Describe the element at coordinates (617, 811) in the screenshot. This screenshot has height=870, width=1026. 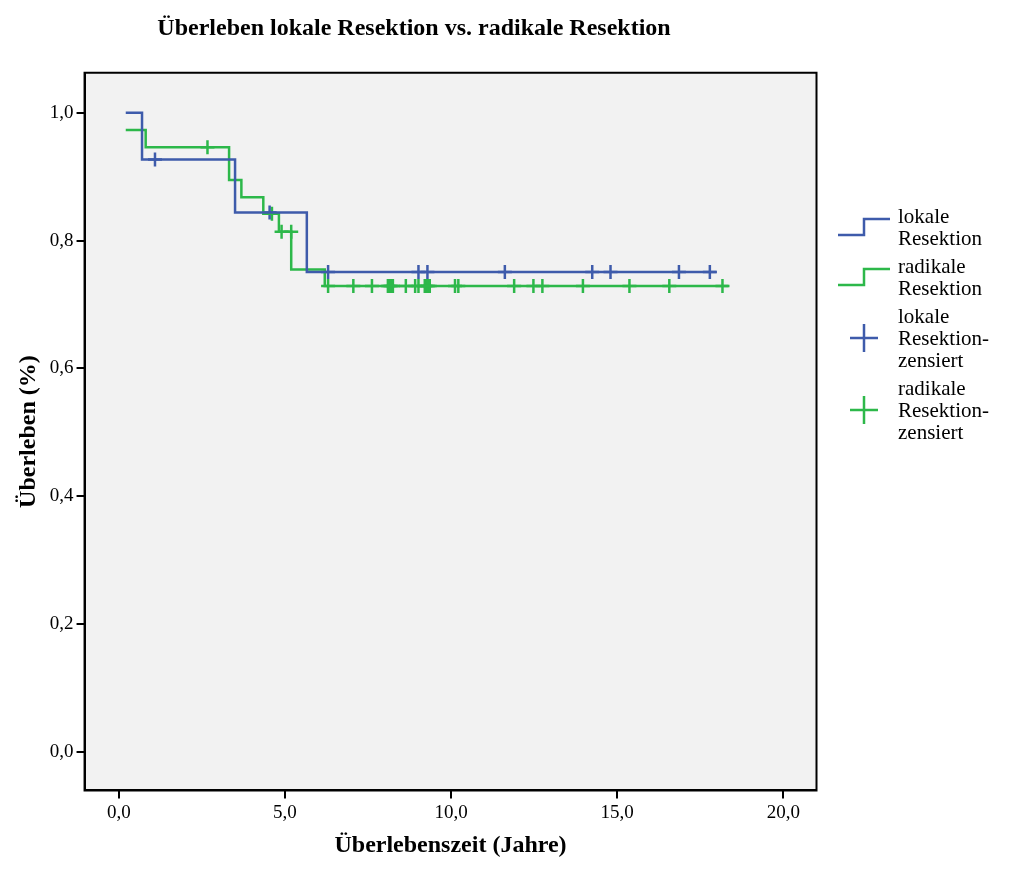
I see `x-tick-label: 15,0` at that location.